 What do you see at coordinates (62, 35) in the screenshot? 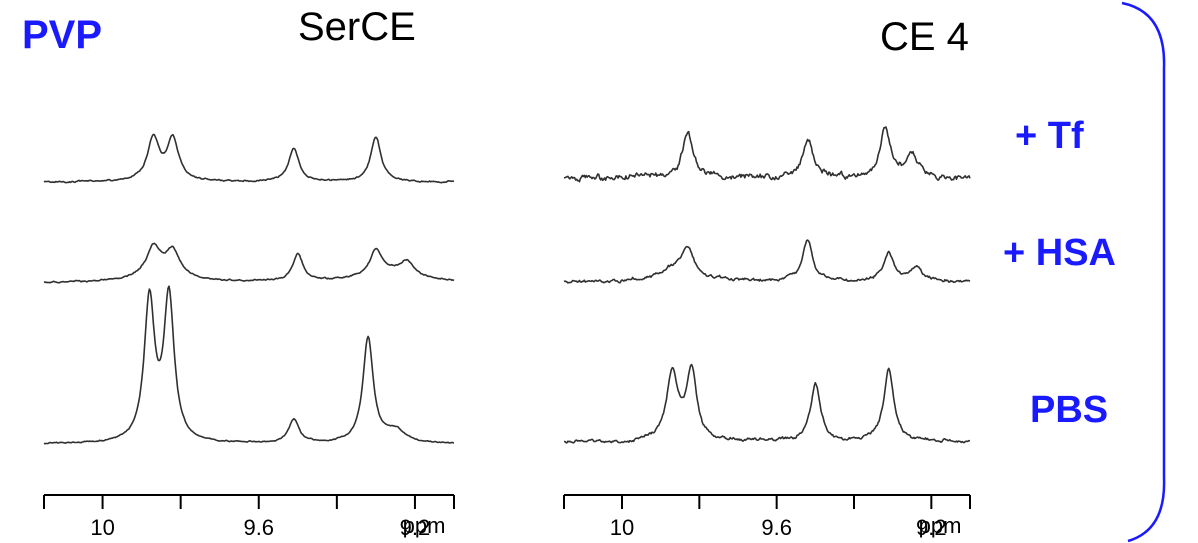
I see `figure-label: PVP` at bounding box center [62, 35].